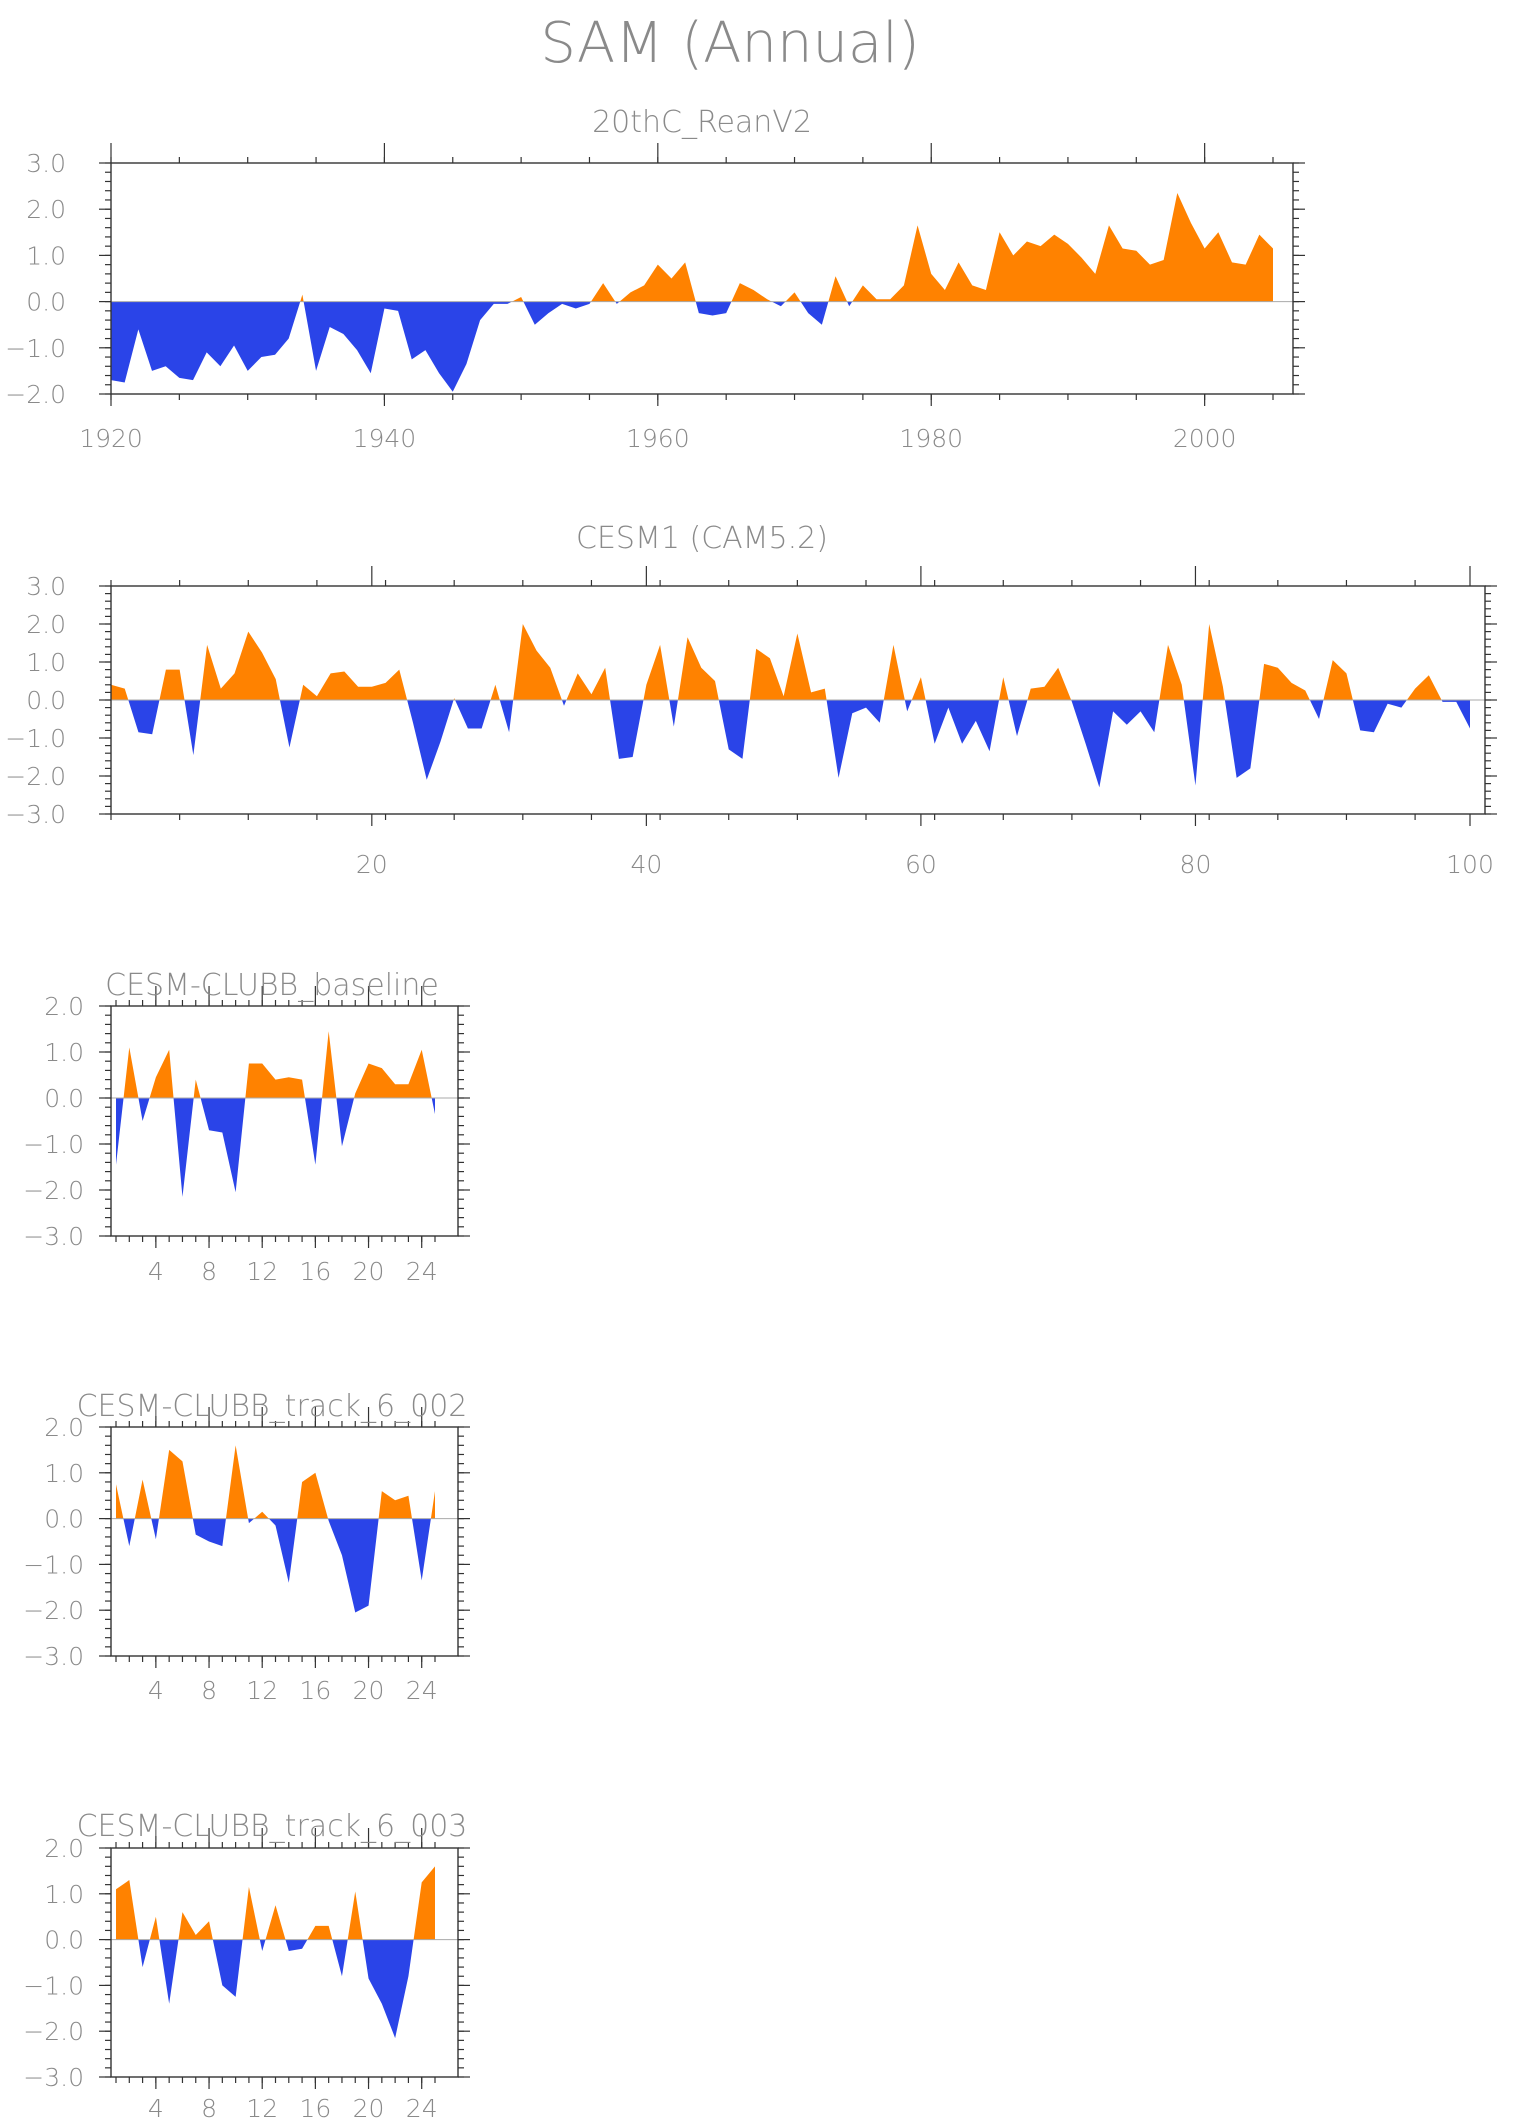 This screenshot has height=2125, width=1519. Describe the element at coordinates (921, 864) in the screenshot. I see `x-tick-label: 60` at that location.